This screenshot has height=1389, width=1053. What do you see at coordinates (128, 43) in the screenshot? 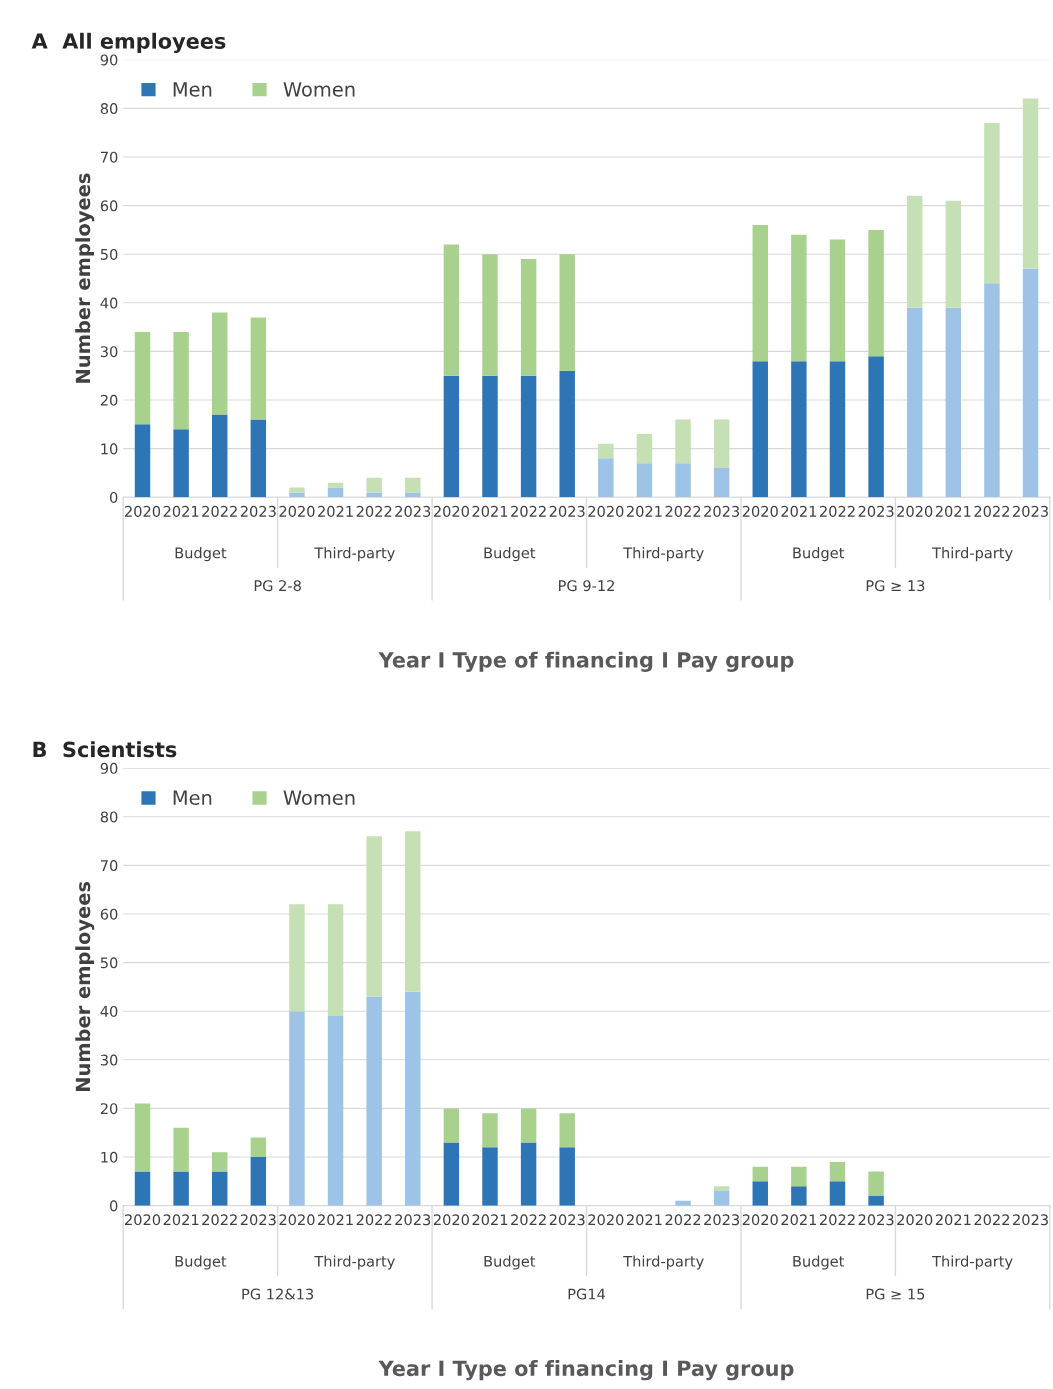
I see `chart-title: A All employees` at bounding box center [128, 43].